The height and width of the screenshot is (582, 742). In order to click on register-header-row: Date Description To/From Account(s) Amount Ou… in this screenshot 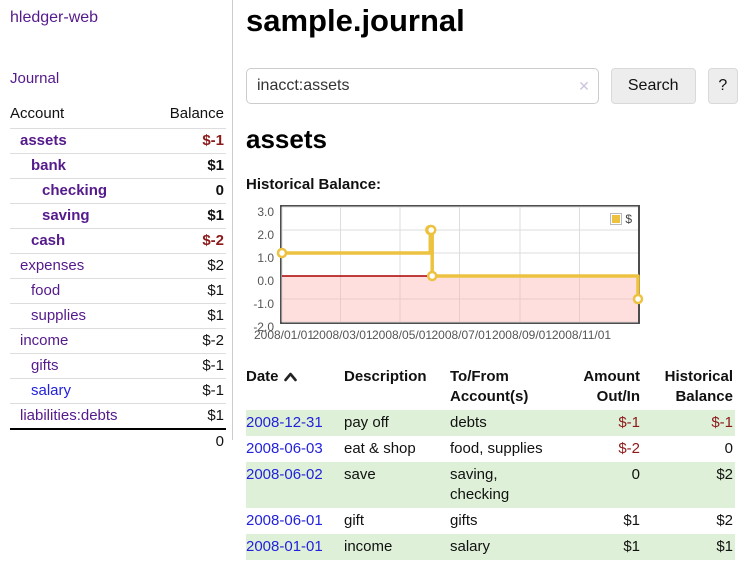, I will do `click(490, 388)`.